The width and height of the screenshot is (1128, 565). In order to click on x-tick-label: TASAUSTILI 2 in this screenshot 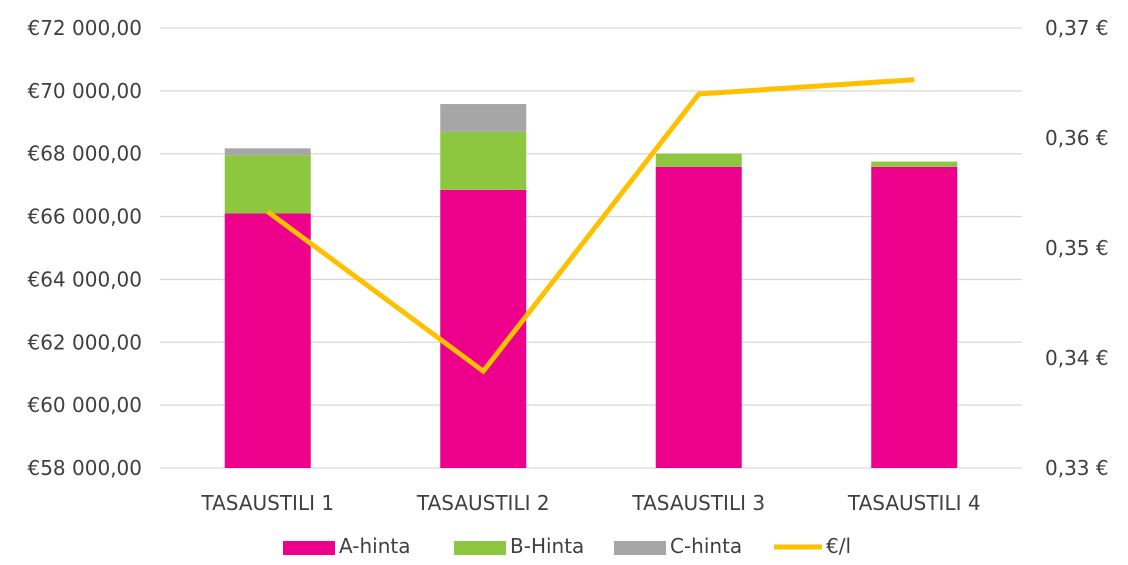, I will do `click(483, 503)`.